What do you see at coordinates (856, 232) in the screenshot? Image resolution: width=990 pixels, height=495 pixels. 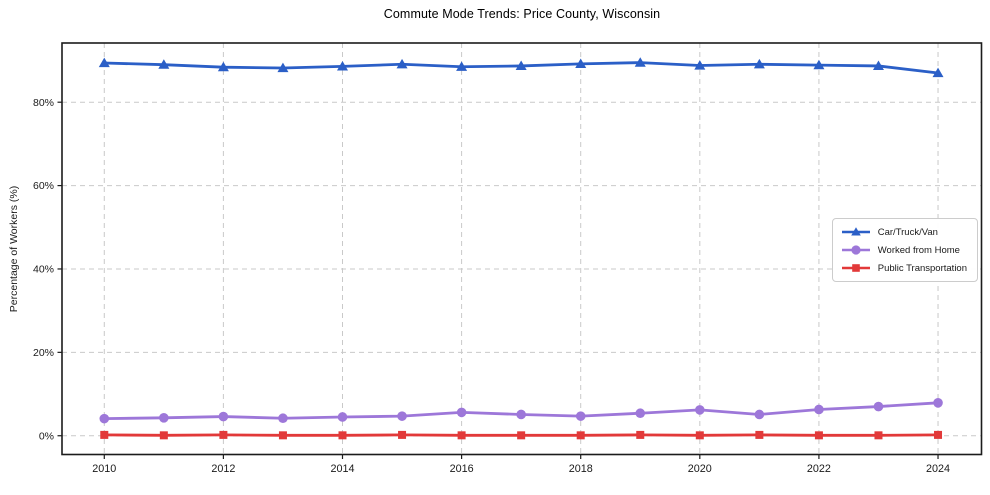 I see `legend-triangle-marker-icon` at bounding box center [856, 232].